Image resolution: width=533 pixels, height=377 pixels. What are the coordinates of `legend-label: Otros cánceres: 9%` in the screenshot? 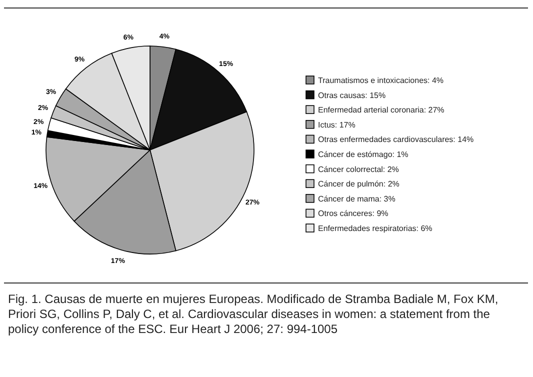 It's located at (353, 213).